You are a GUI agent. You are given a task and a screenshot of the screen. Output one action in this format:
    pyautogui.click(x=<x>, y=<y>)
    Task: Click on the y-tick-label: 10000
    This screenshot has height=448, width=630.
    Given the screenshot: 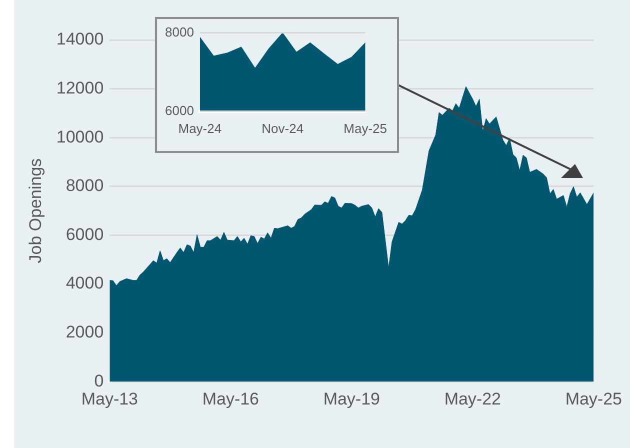 What is the action you would take?
    pyautogui.click(x=80, y=136)
    